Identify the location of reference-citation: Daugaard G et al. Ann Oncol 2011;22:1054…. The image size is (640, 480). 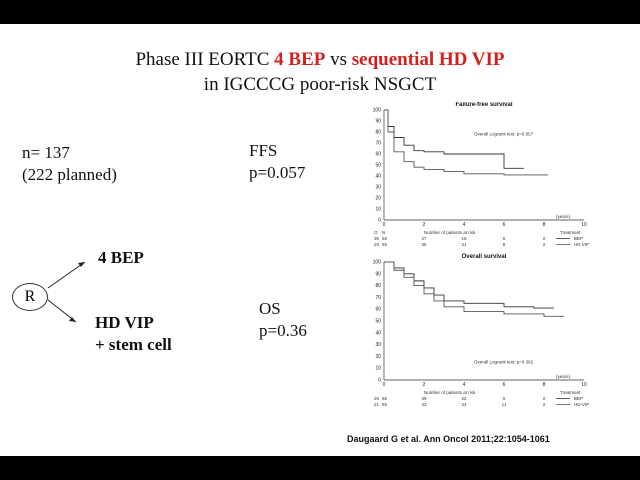
(448, 439).